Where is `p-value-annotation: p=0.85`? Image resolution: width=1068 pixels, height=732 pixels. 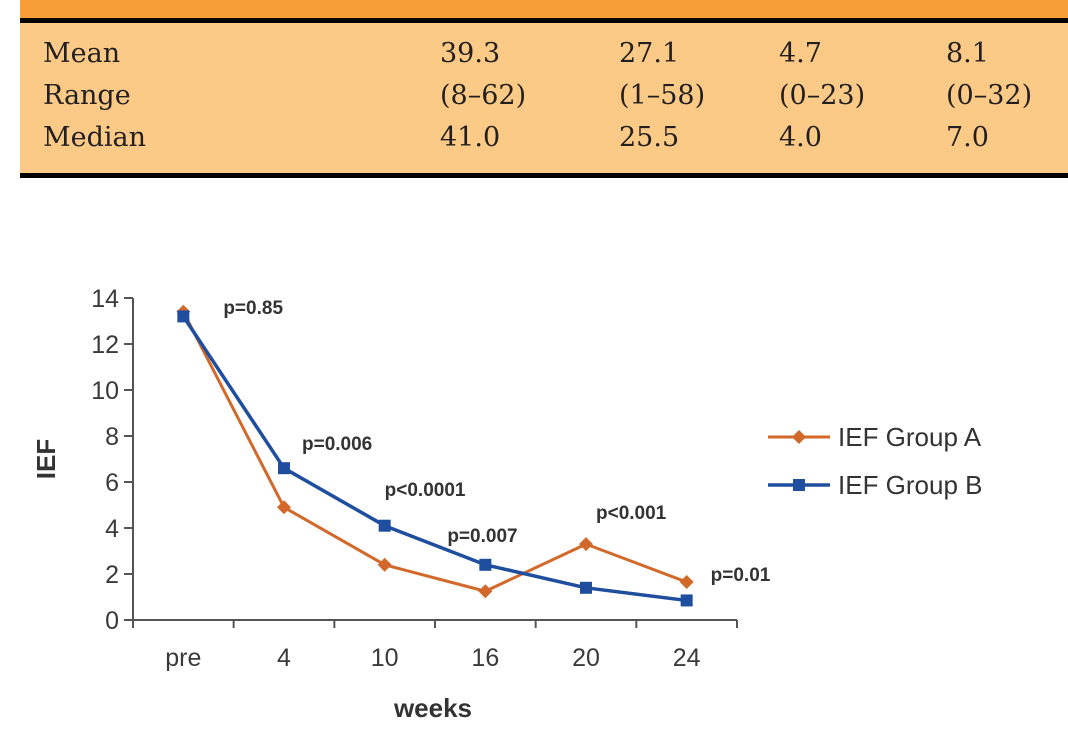
p-value-annotation: p=0.85 is located at coordinates (253, 308).